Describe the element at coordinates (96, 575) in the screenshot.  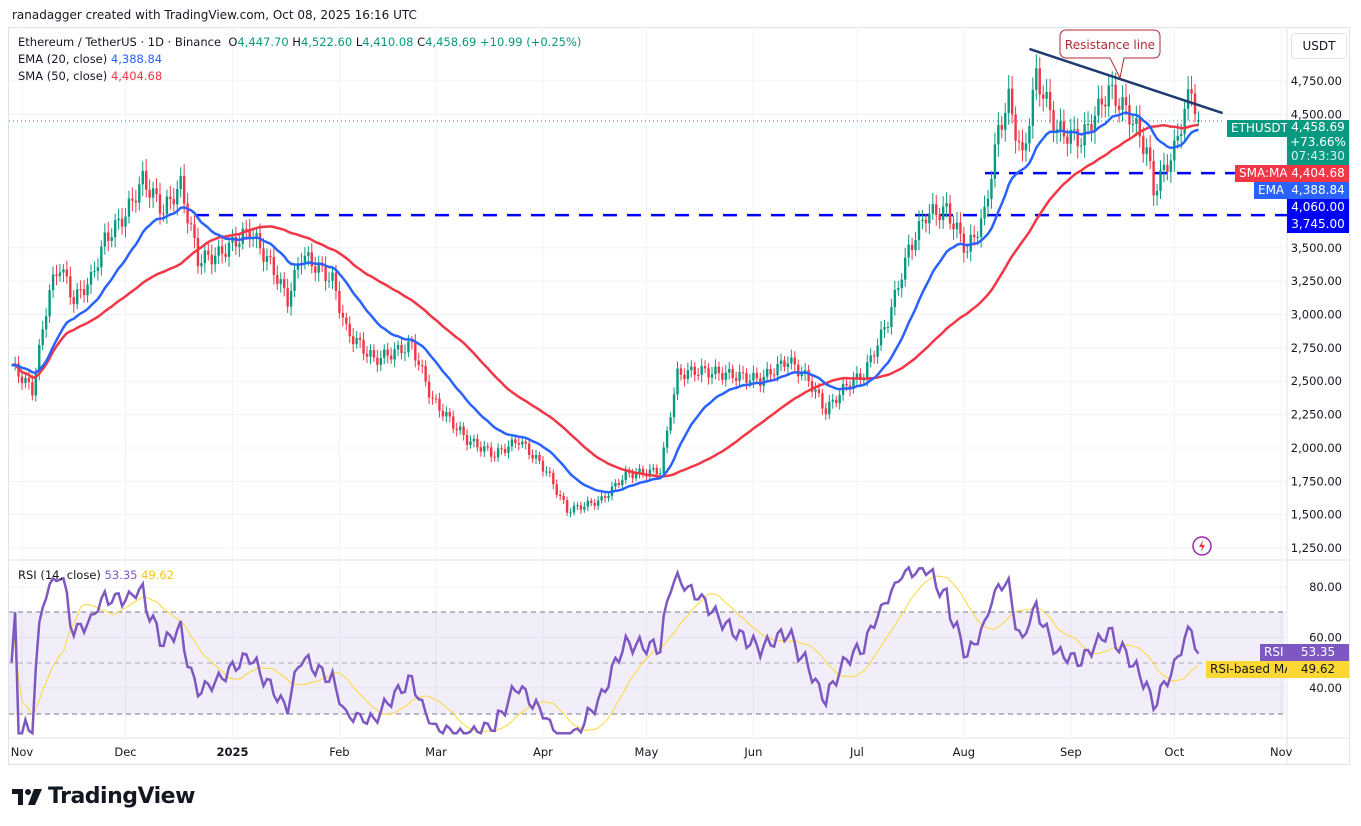
I see `rsi-legend: RSI (14, close) 53.35 49.62` at that location.